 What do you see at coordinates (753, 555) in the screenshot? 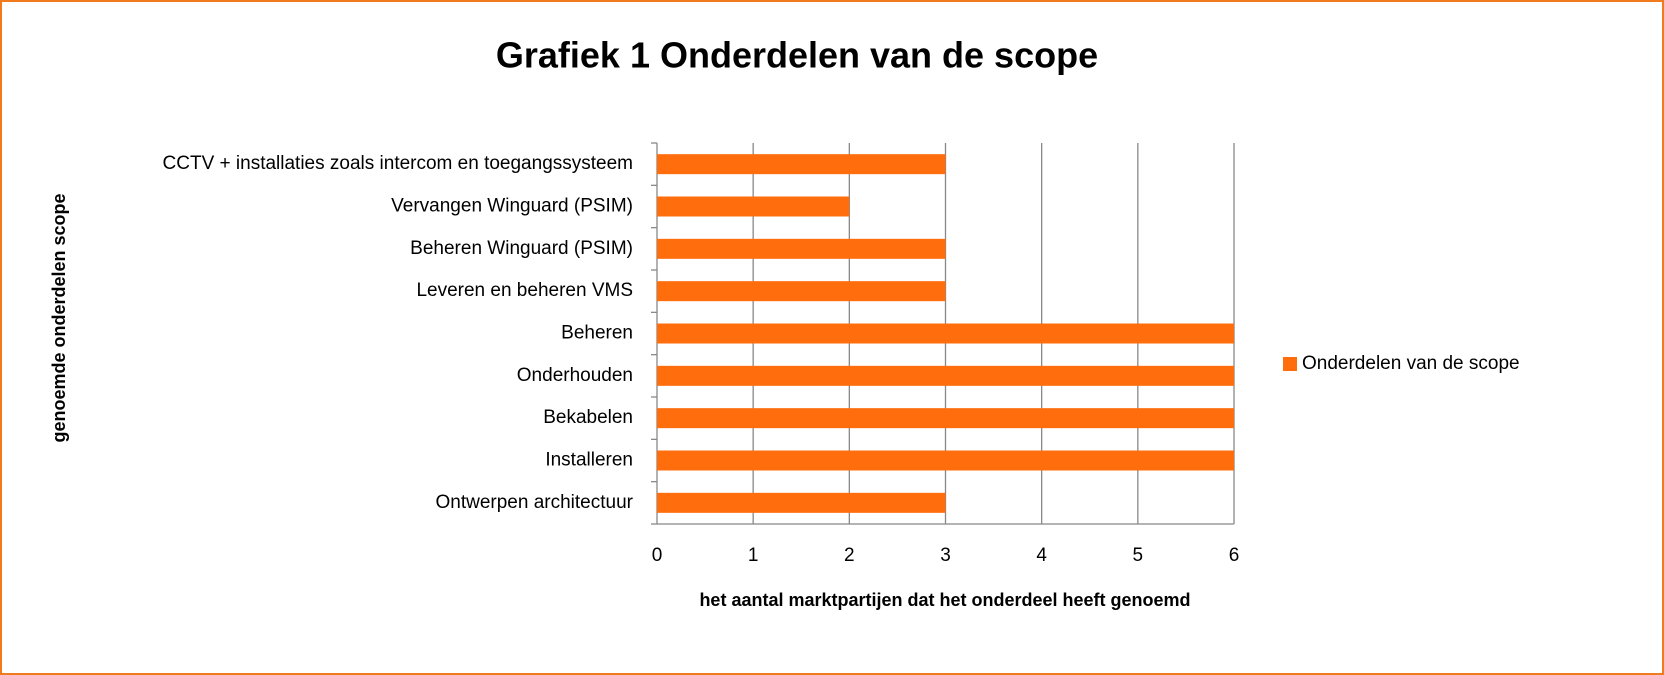
I see `x-tick-label: 1` at bounding box center [753, 555].